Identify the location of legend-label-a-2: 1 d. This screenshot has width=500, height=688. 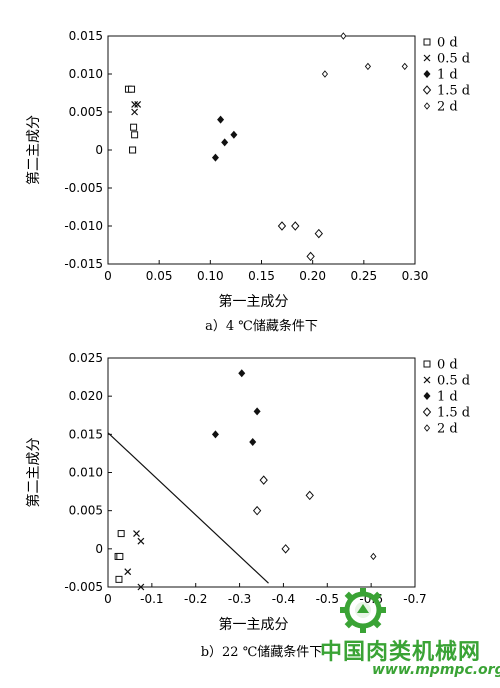
(447, 75).